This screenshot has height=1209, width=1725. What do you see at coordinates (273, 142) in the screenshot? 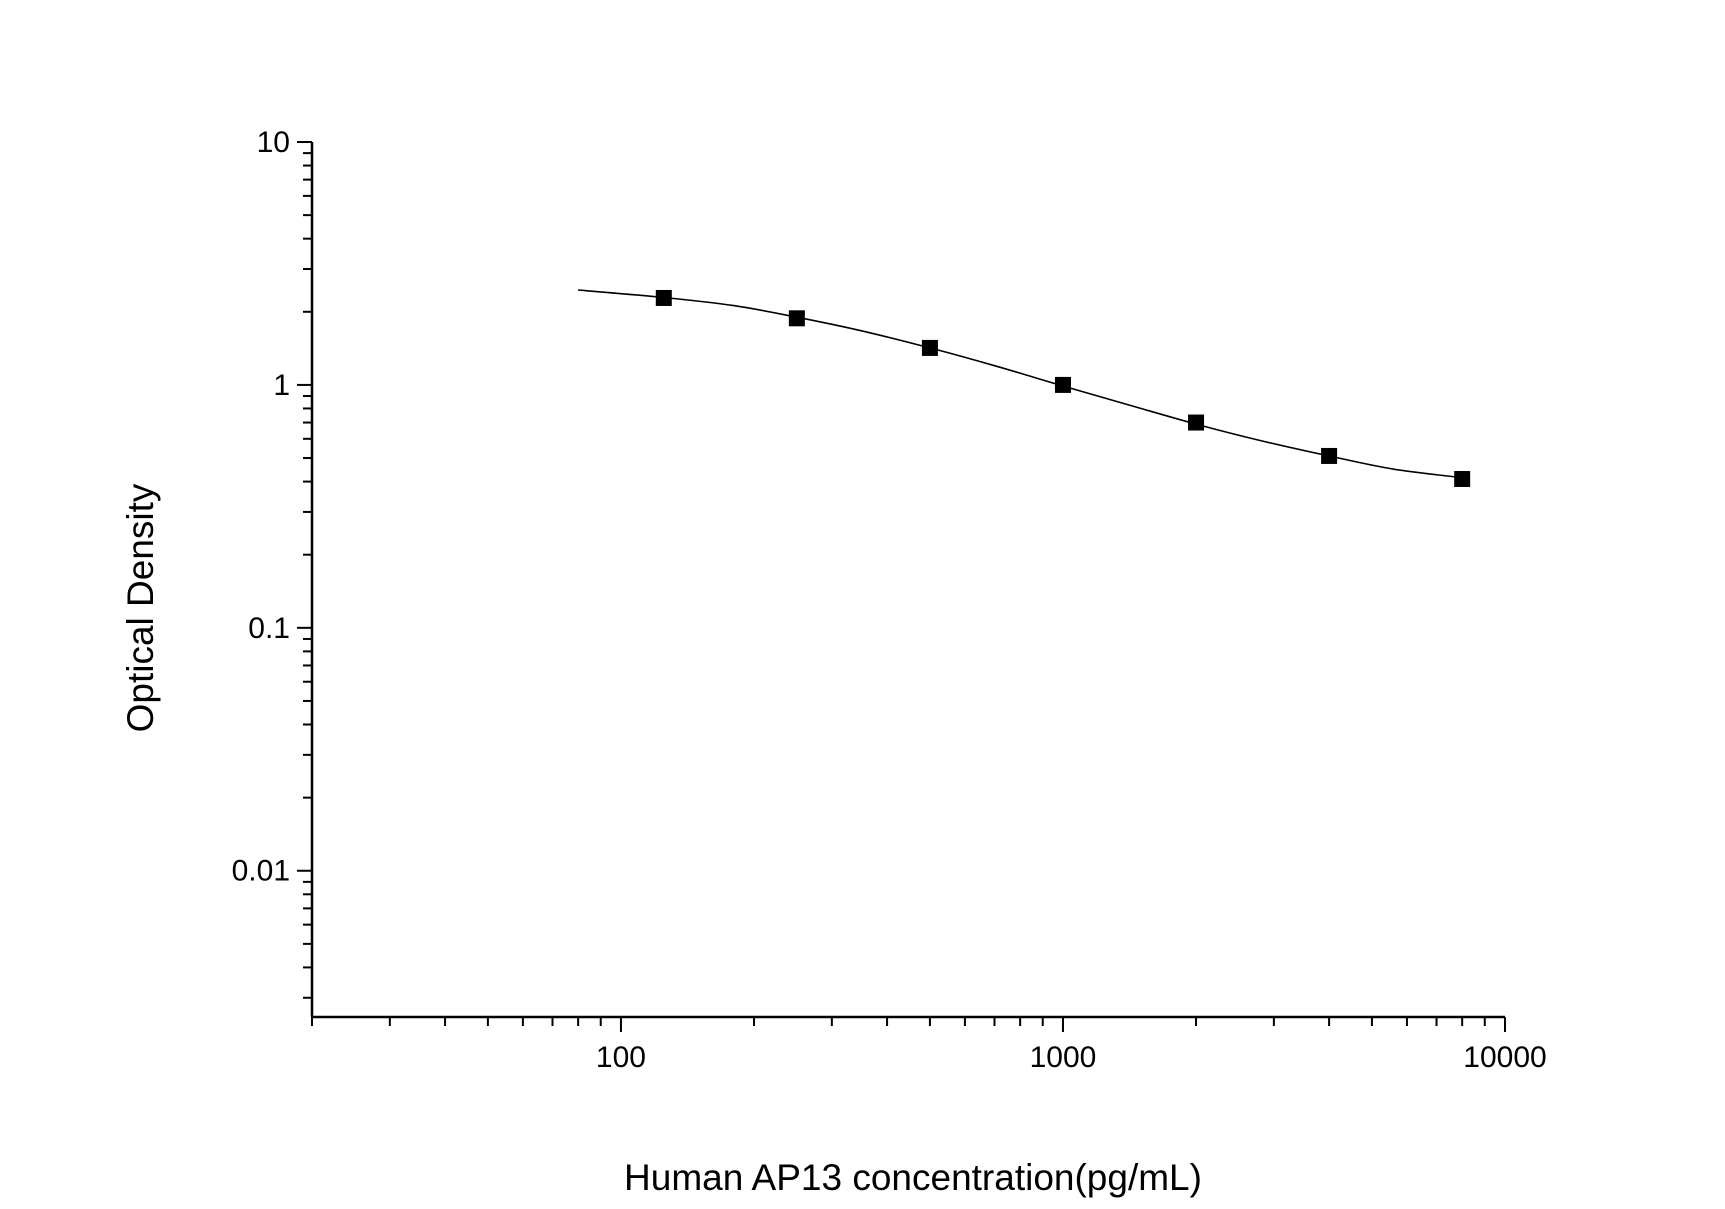
I see `y-tick-label: 10` at bounding box center [273, 142].